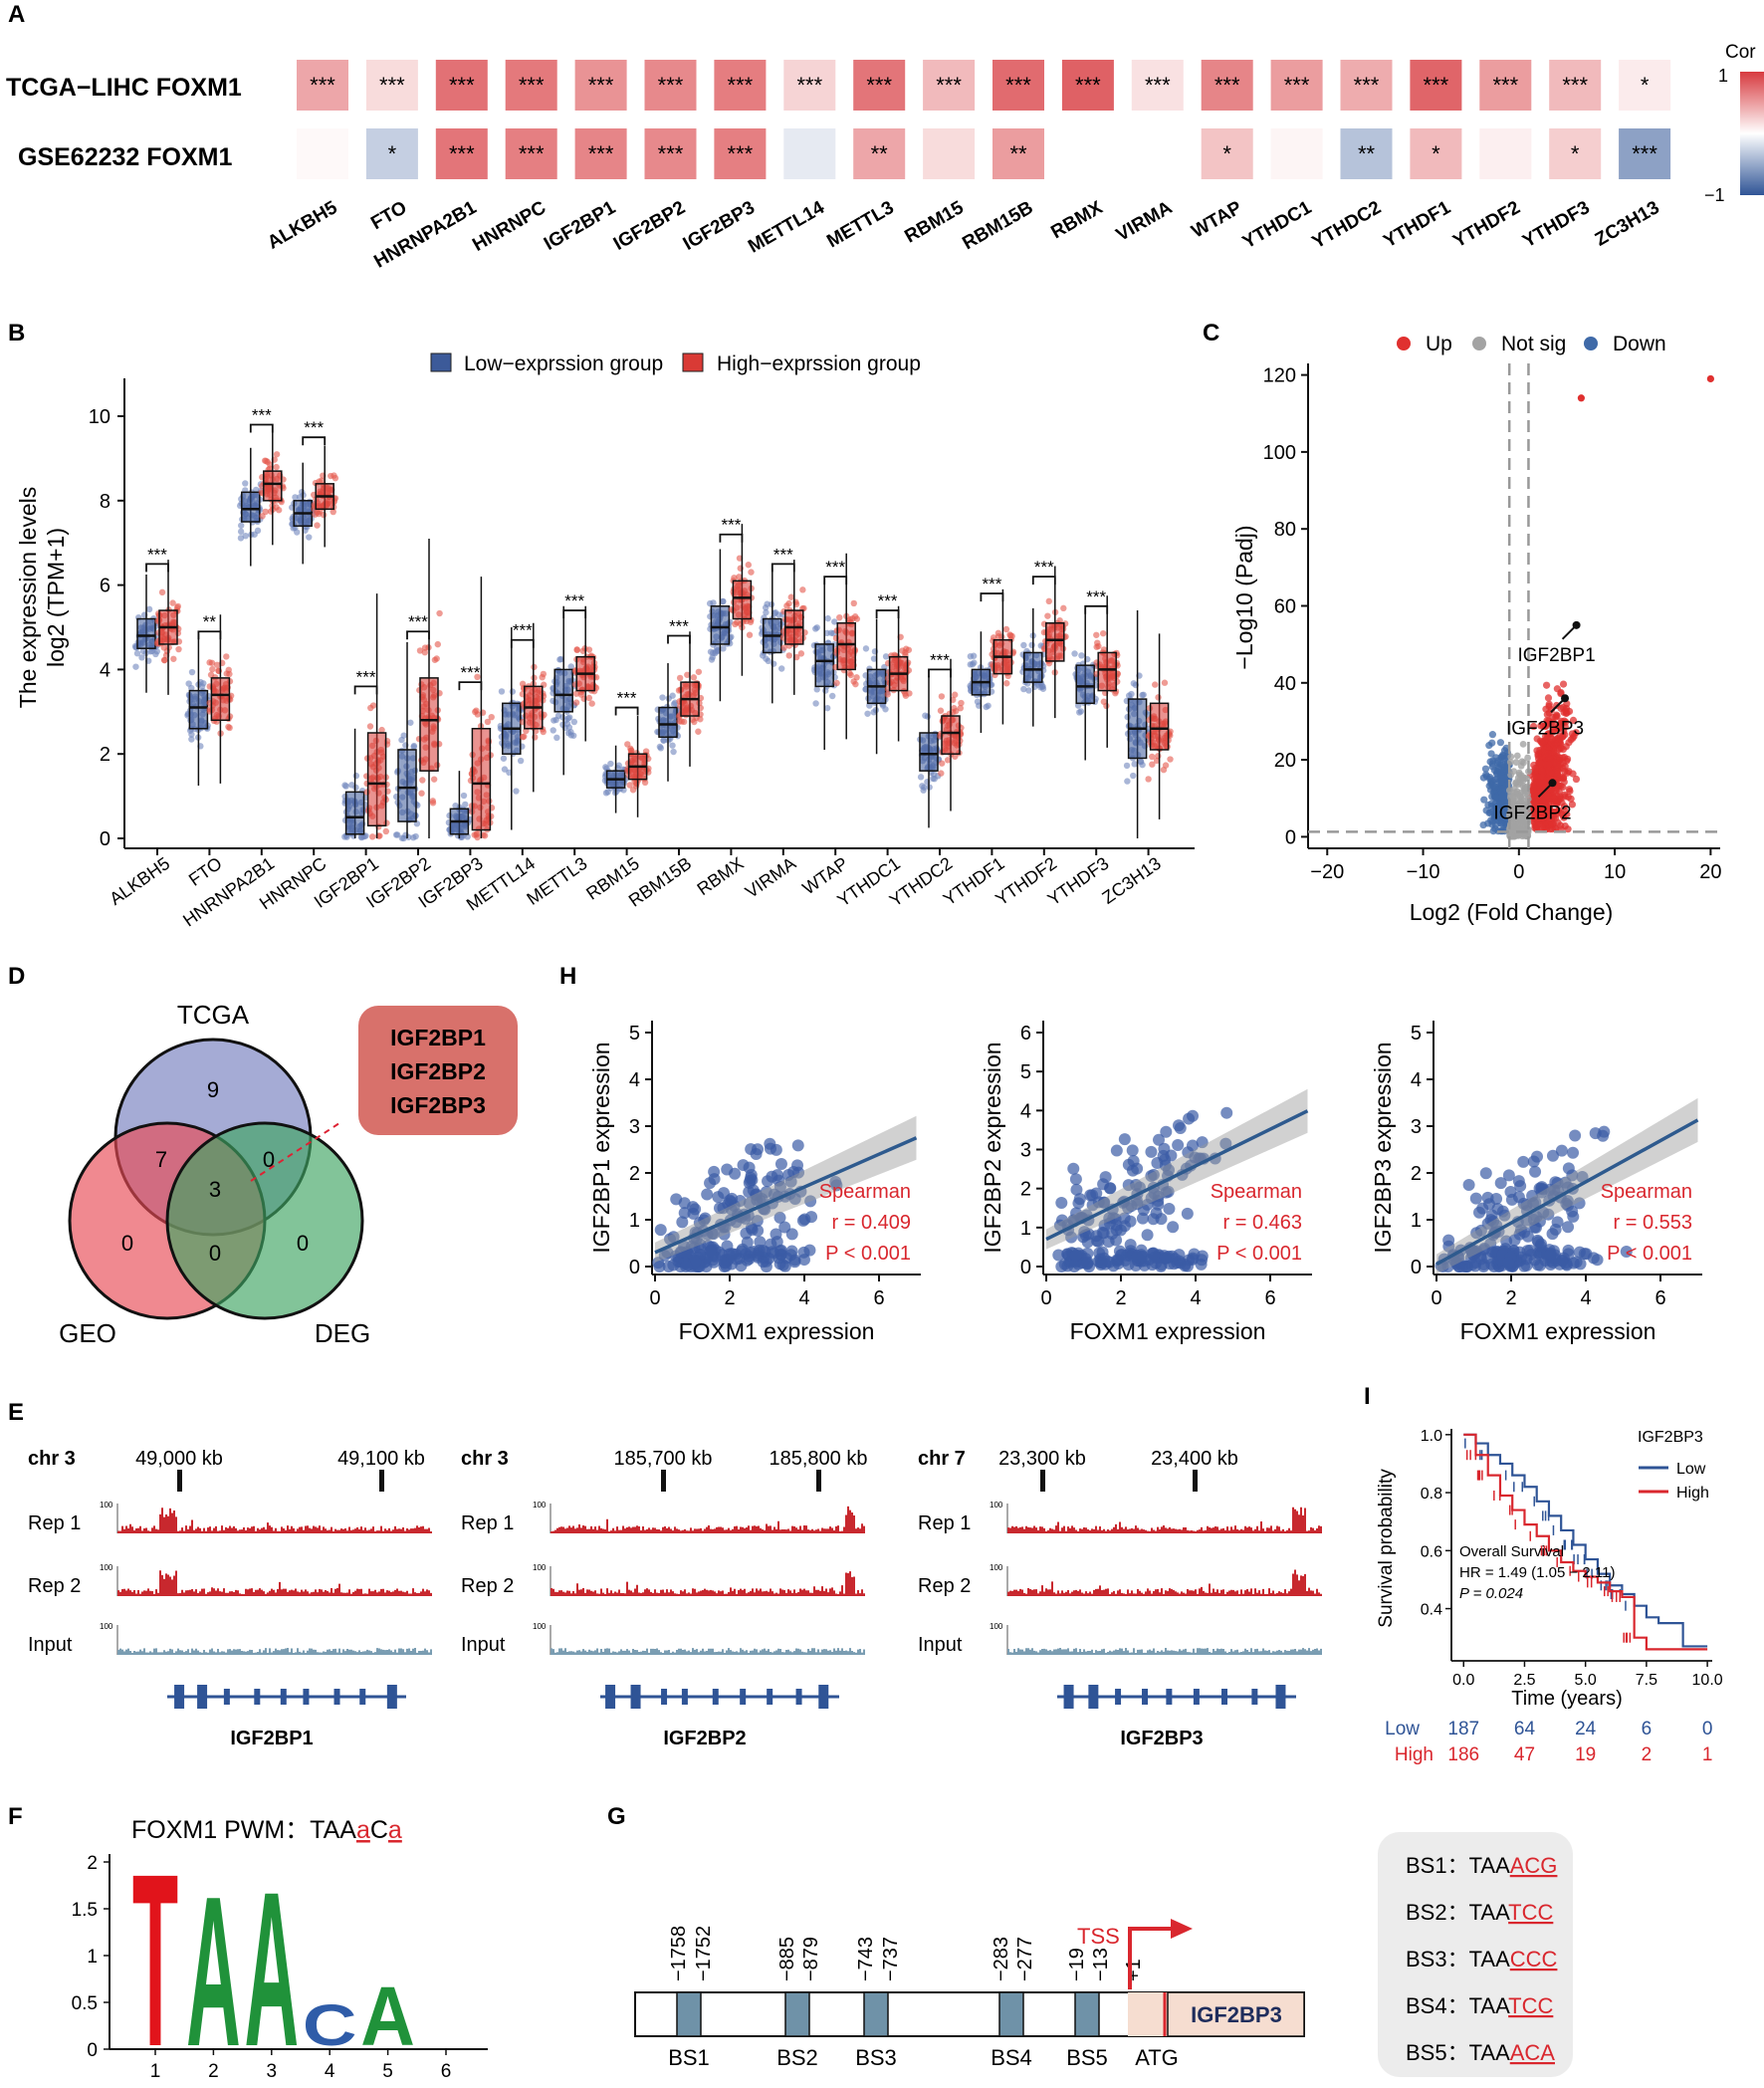 This screenshot has width=1764, height=2088. Describe the element at coordinates (1431, 1437) in the screenshot. I see `km-ytick-label: 1.0` at that location.